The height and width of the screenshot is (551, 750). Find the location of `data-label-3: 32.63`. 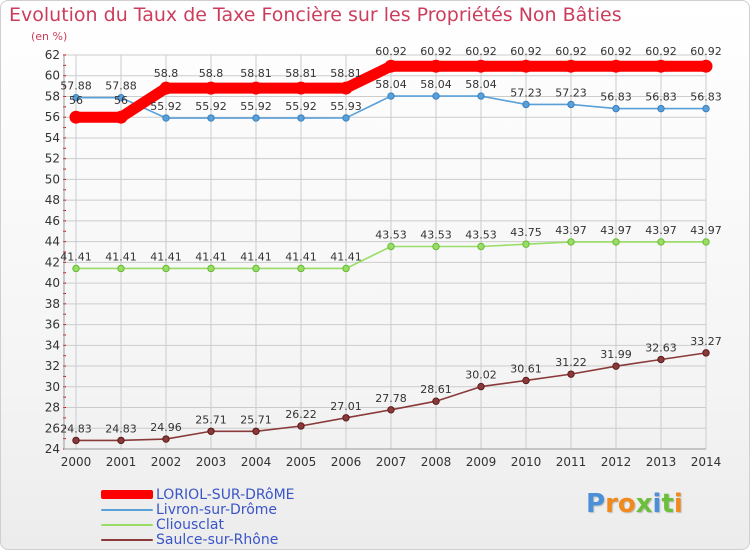

data-label-3: 32.63 is located at coordinates (661, 348).